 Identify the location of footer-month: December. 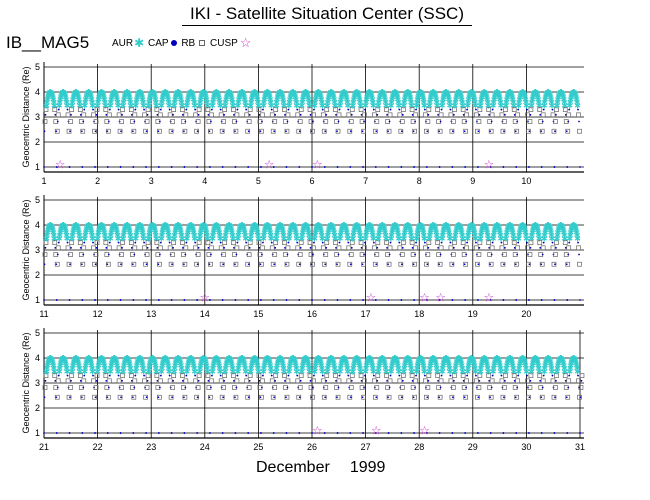
(293, 467).